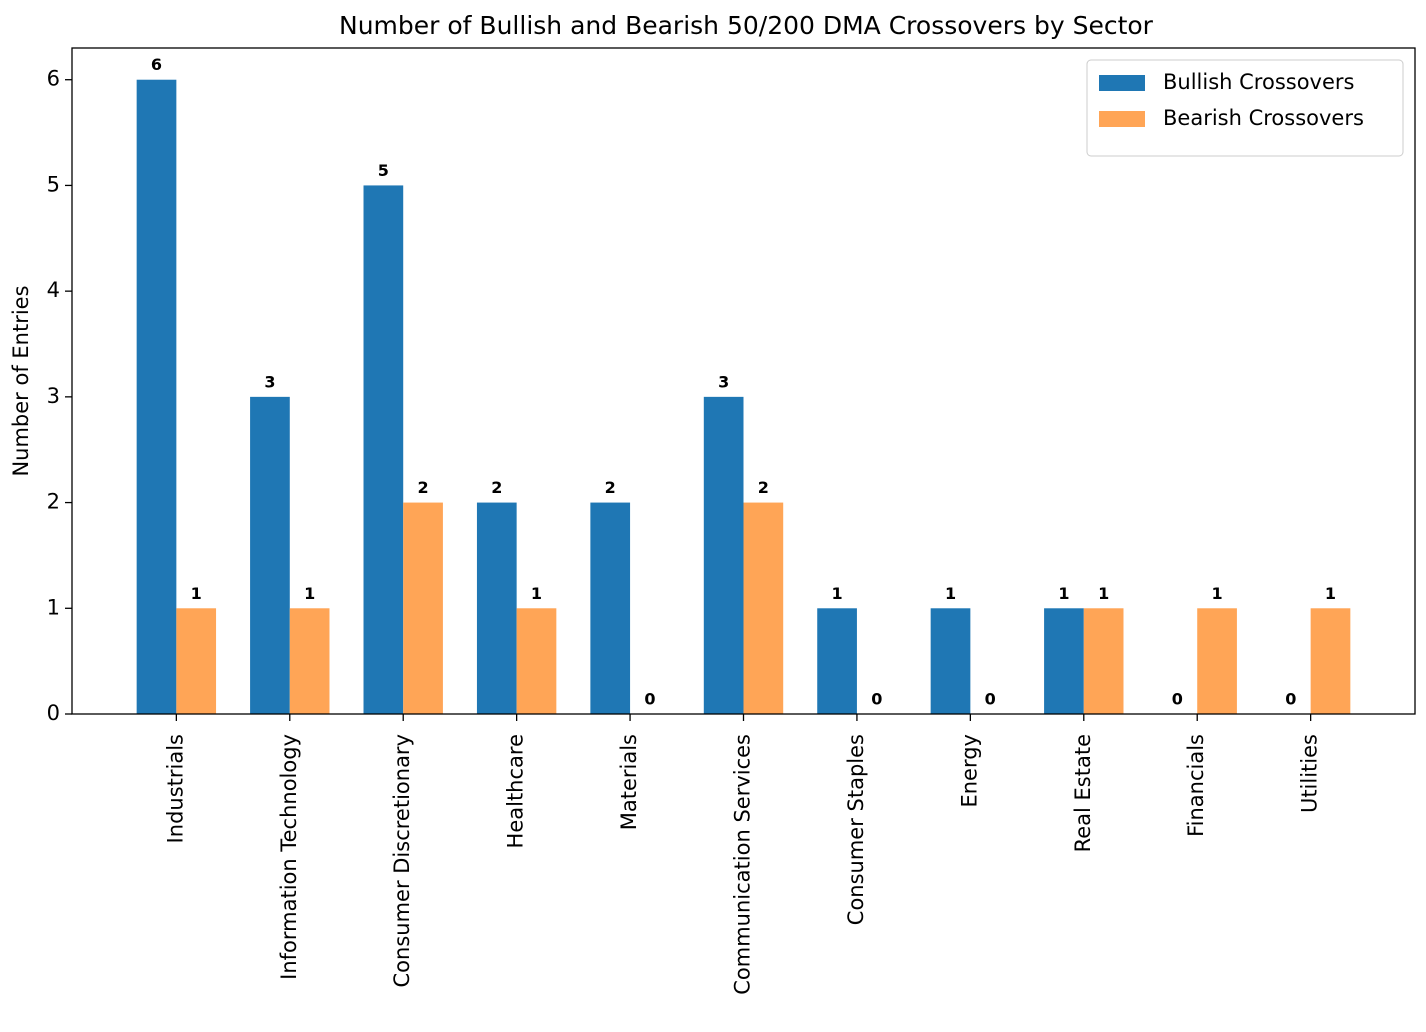 Image resolution: width=1426 pixels, height=1032 pixels. Describe the element at coordinates (1083, 793) in the screenshot. I see `x-tick-label: Real Estate` at that location.